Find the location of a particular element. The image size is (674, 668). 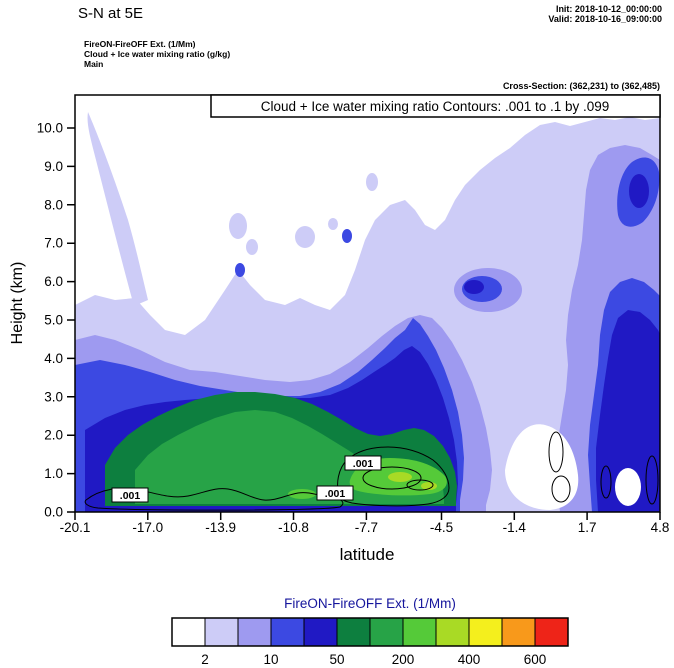

y-tick-label: 3.0 is located at coordinates (53, 396).